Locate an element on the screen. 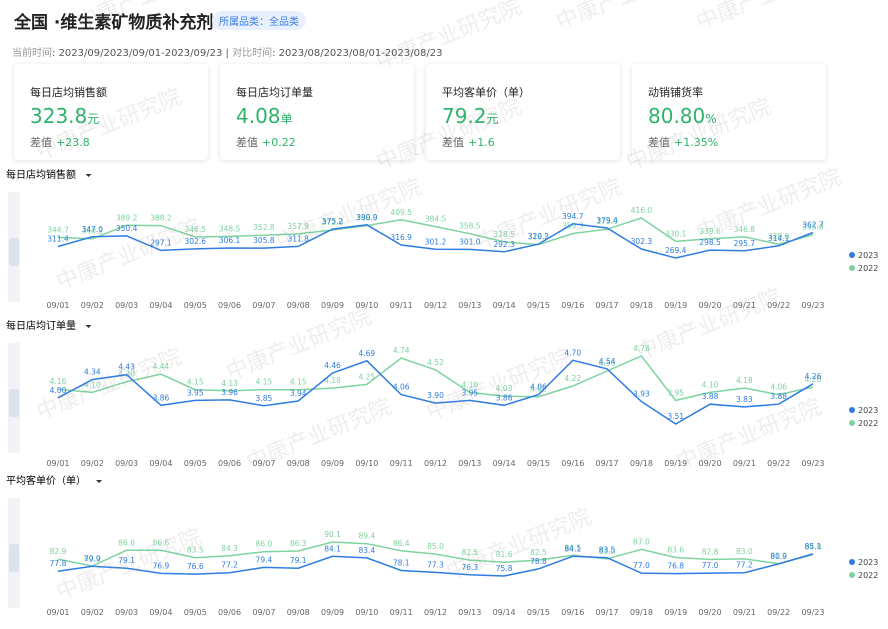  data-label: 311.8 is located at coordinates (298, 238).